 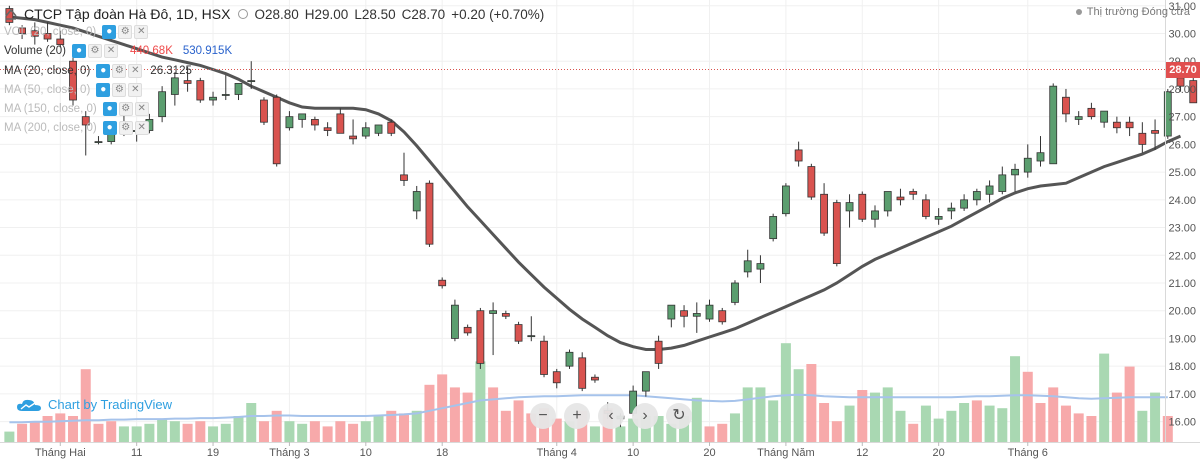 What do you see at coordinates (75, 109) in the screenshot?
I see `study-ma150: MA (150, close, 0) ● ⚙ ✕` at bounding box center [75, 109].